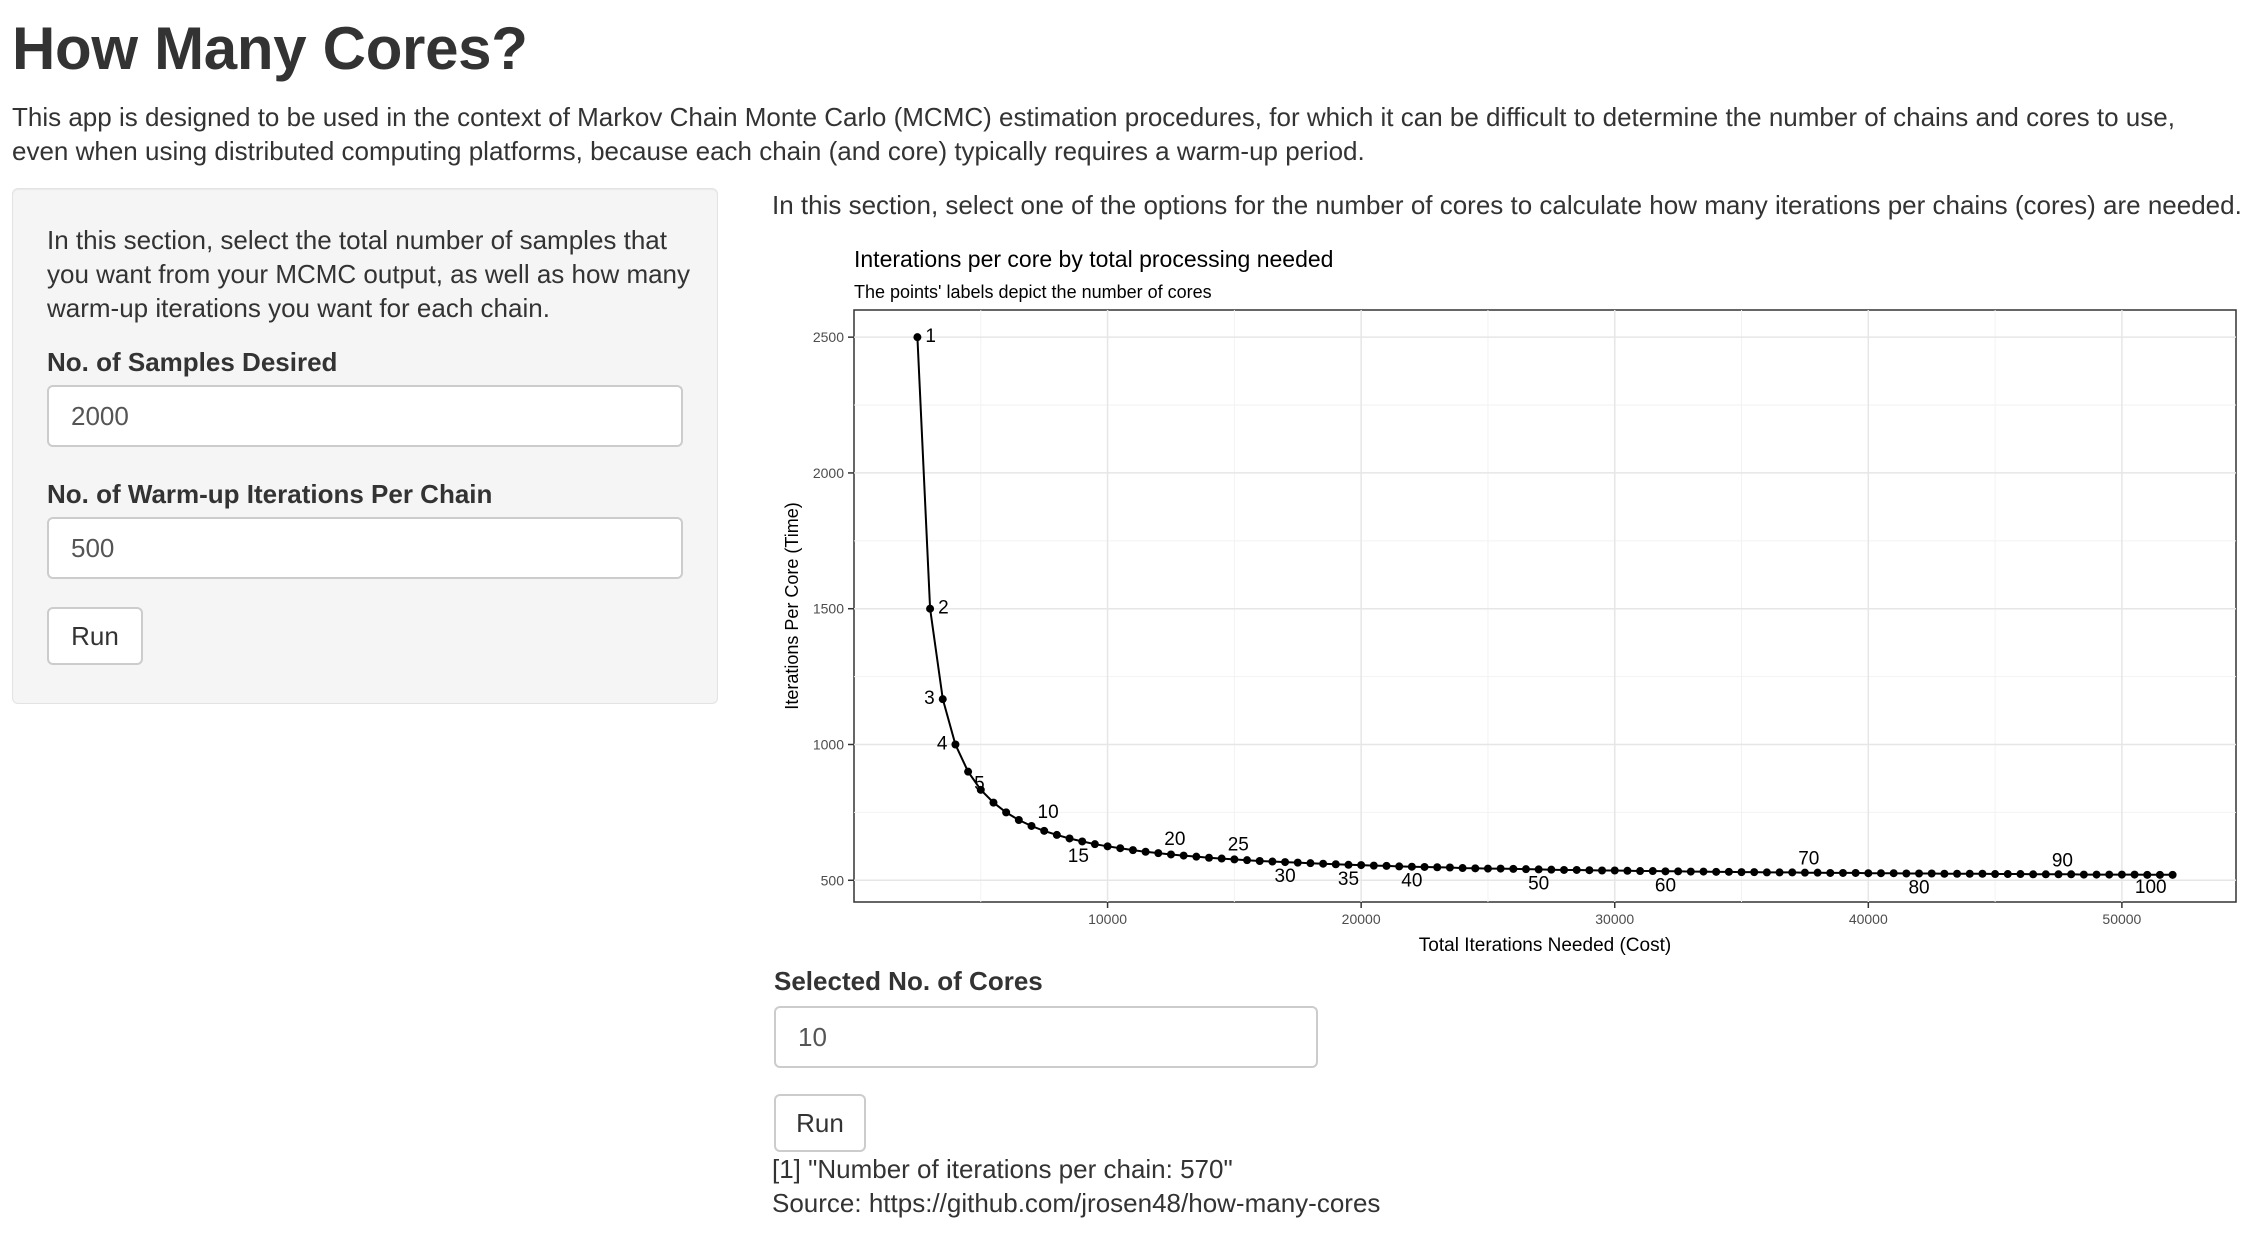  Describe the element at coordinates (1238, 845) in the screenshot. I see `point-label: 25` at that location.